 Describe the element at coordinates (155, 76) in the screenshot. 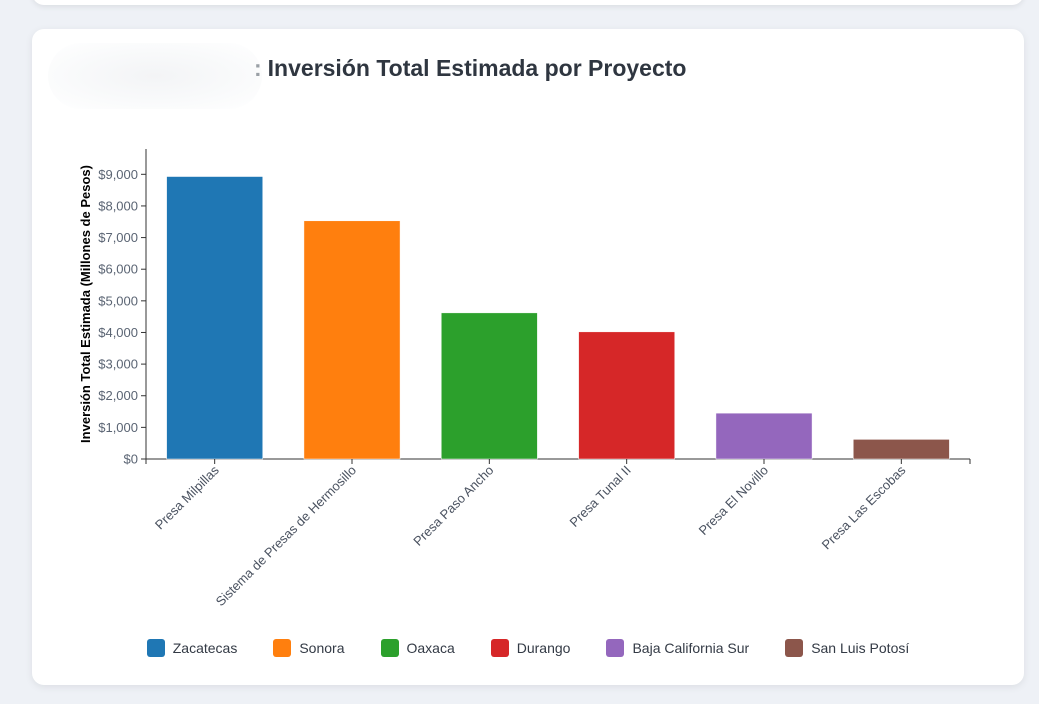

I see `blurred-logo` at that location.